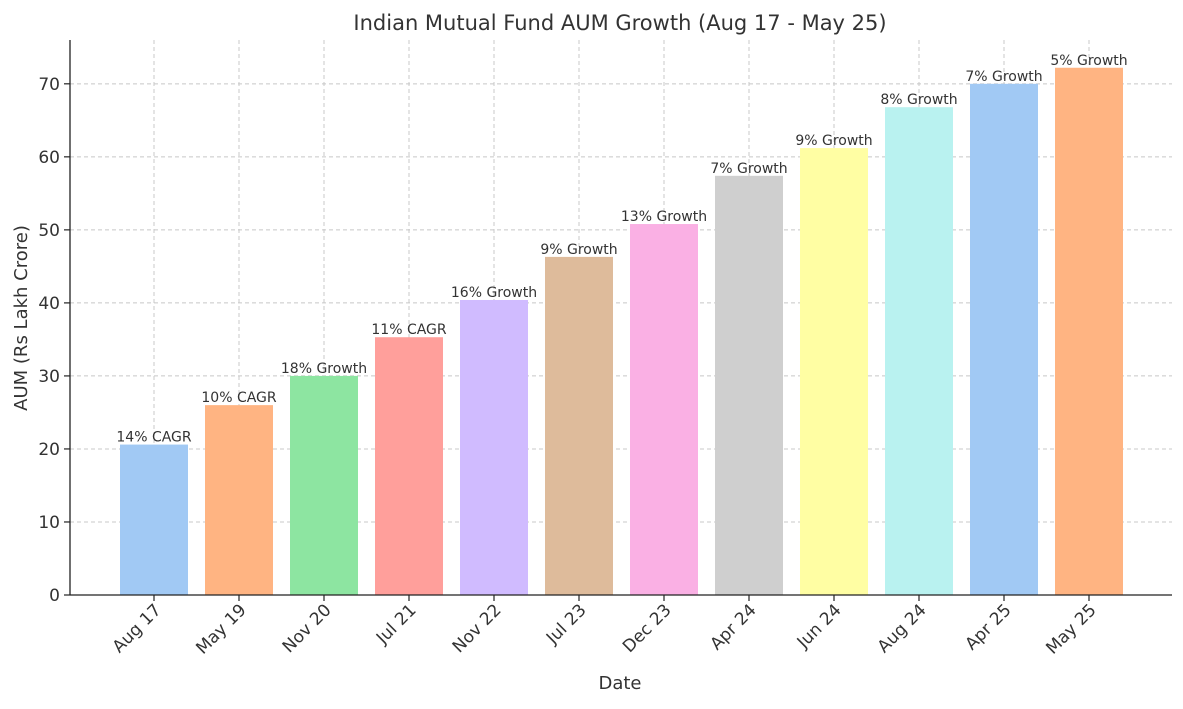  What do you see at coordinates (647, 628) in the screenshot?
I see `x-tick-label: Dec 23` at bounding box center [647, 628].